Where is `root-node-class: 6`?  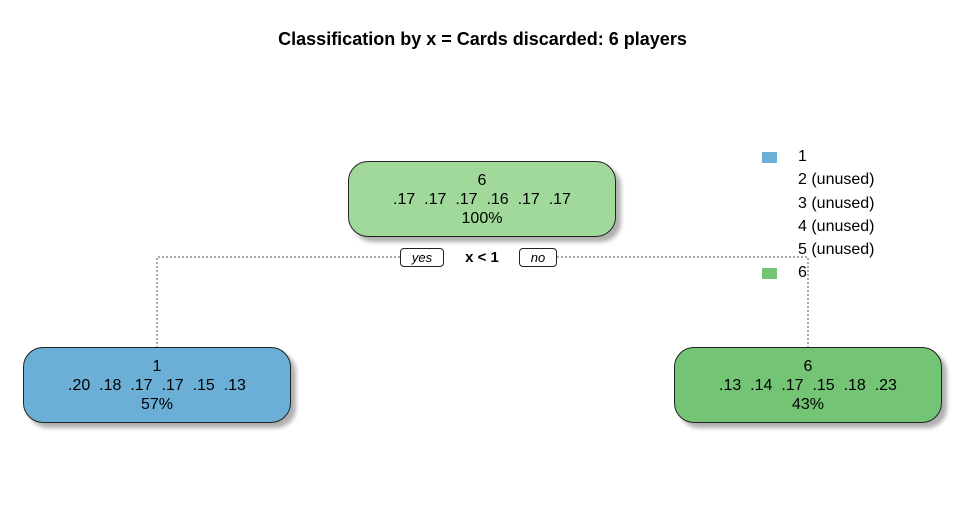 root-node-class: 6 is located at coordinates (482, 180).